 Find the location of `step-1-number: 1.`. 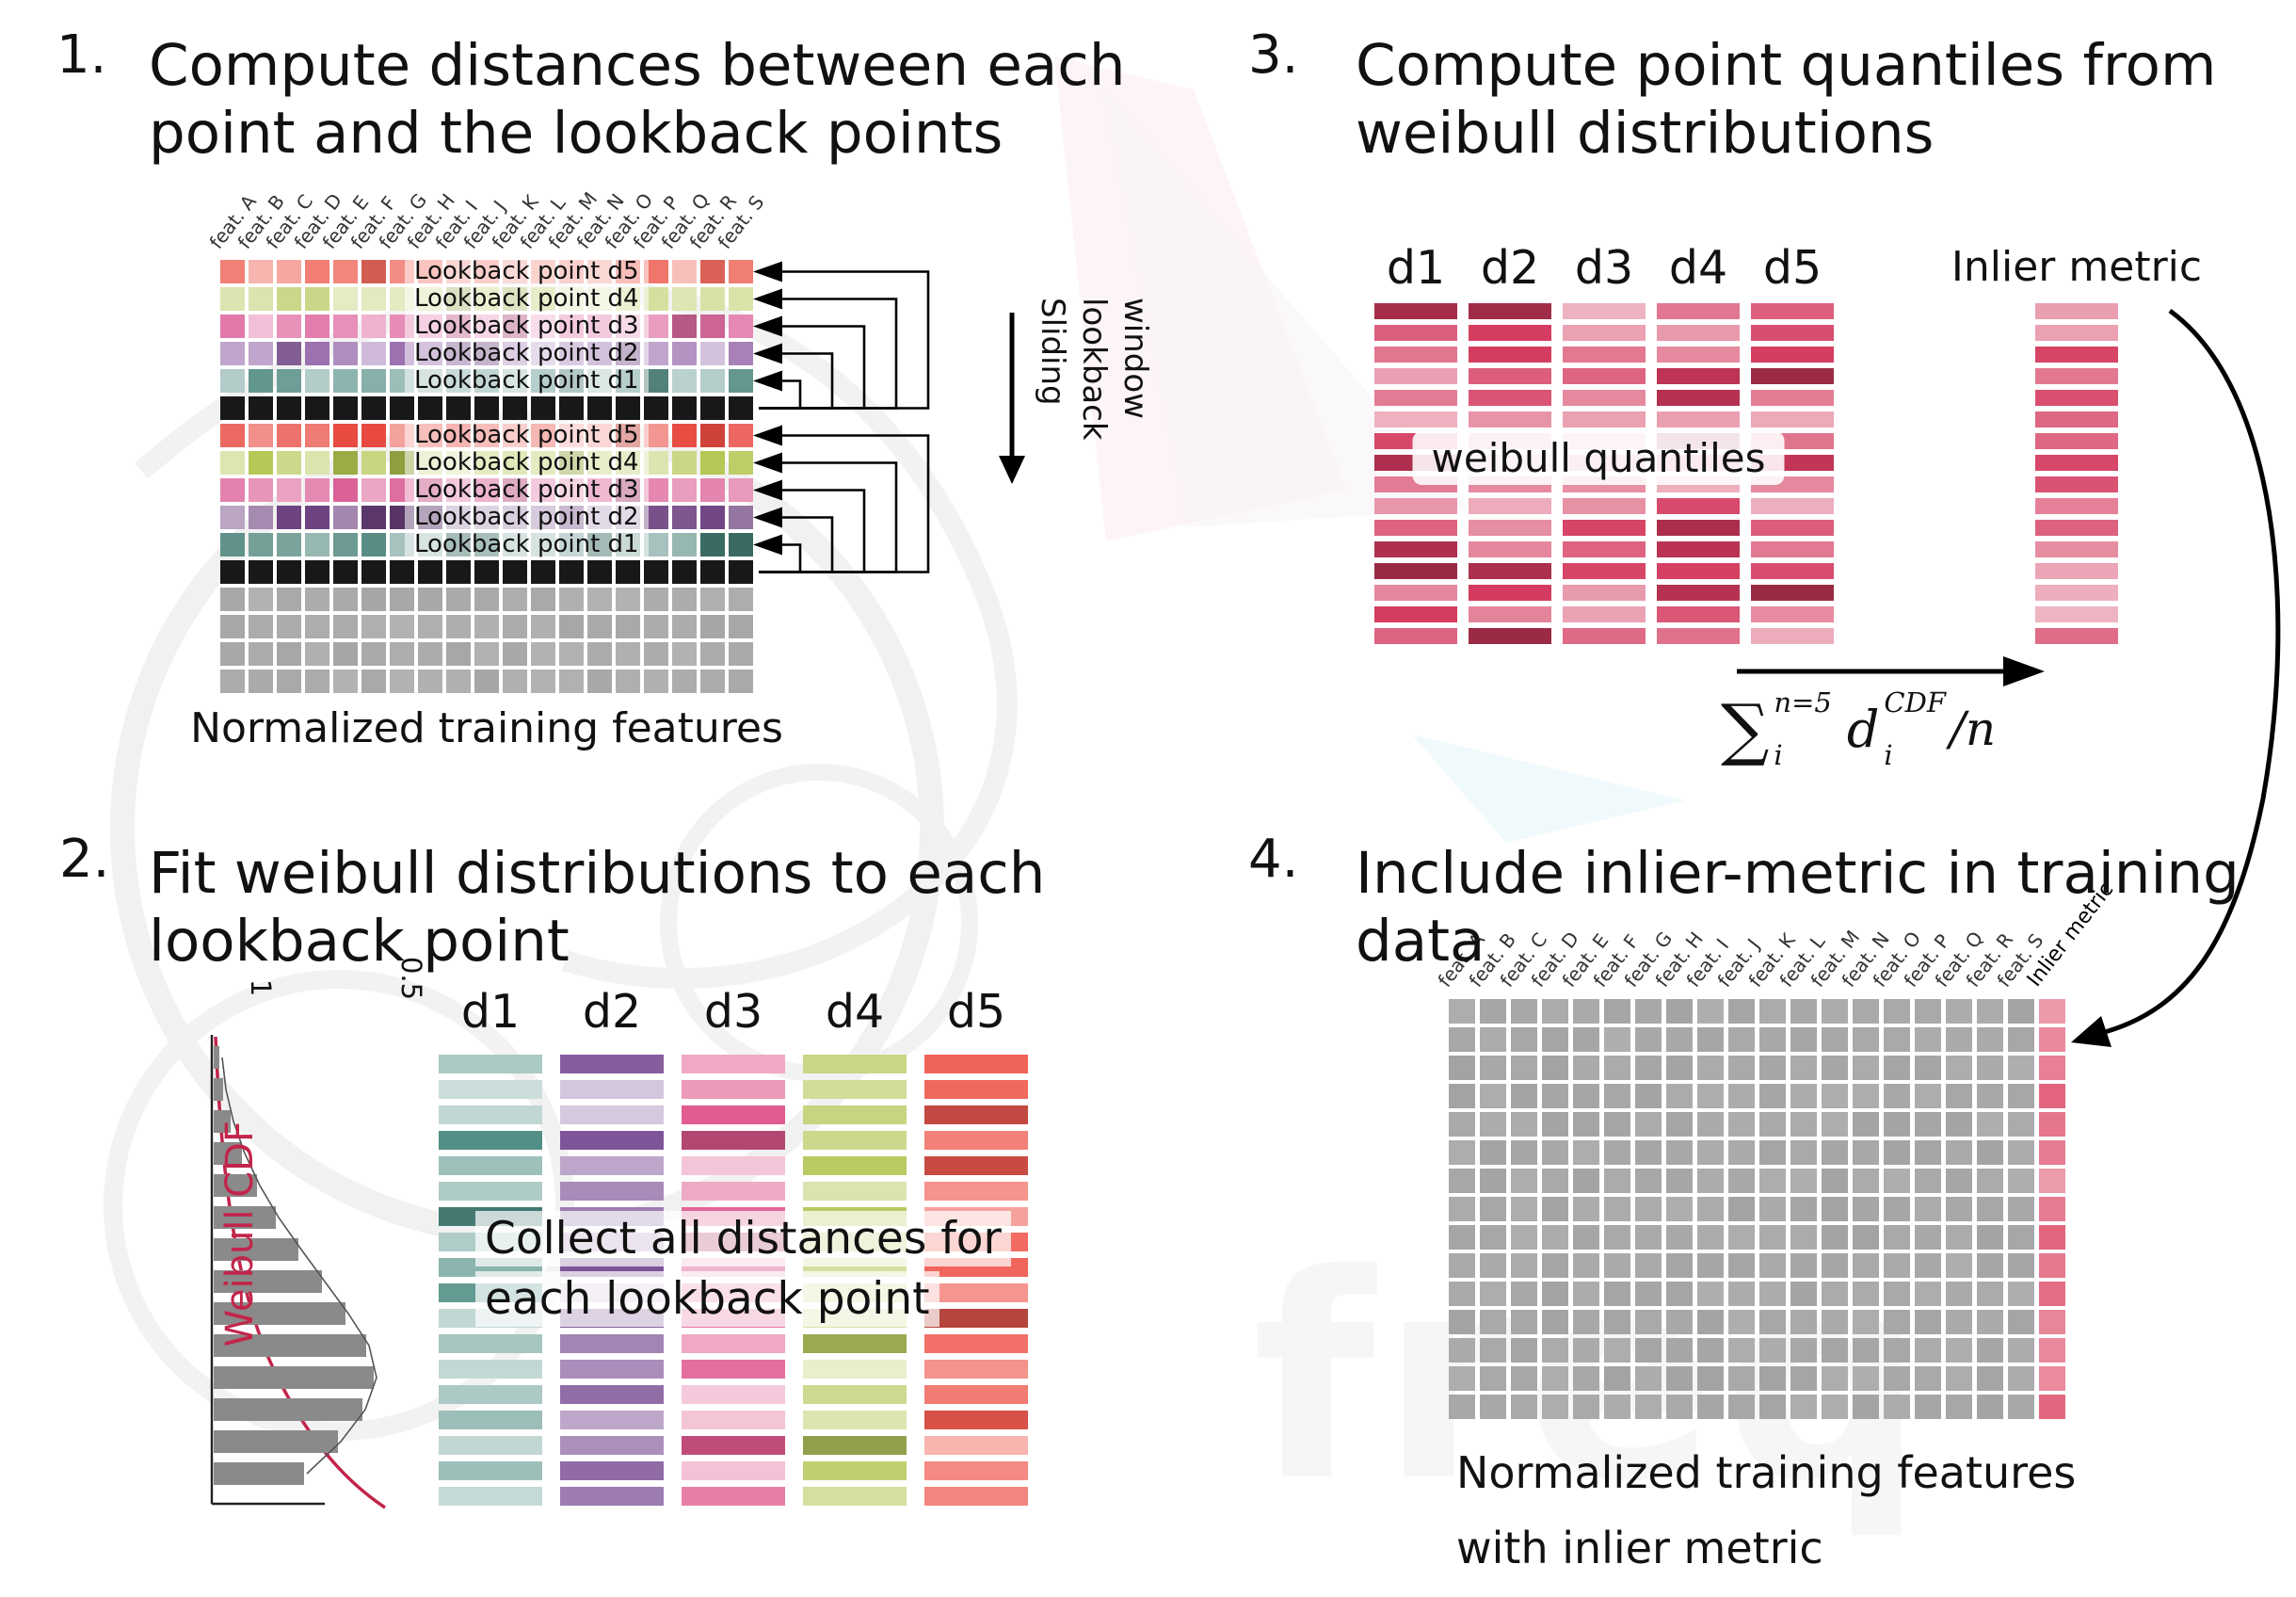

step-1-number: 1. is located at coordinates (82, 55).